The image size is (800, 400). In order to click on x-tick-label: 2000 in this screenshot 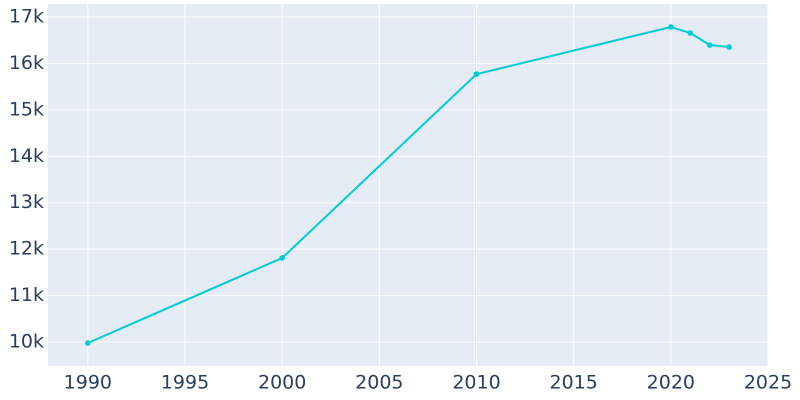, I will do `click(282, 383)`.